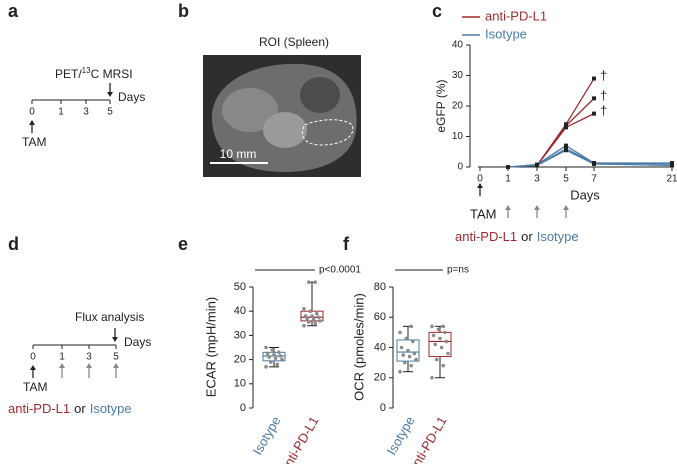  What do you see at coordinates (594, 179) in the screenshot?
I see `x-tick-label: 7` at bounding box center [594, 179].